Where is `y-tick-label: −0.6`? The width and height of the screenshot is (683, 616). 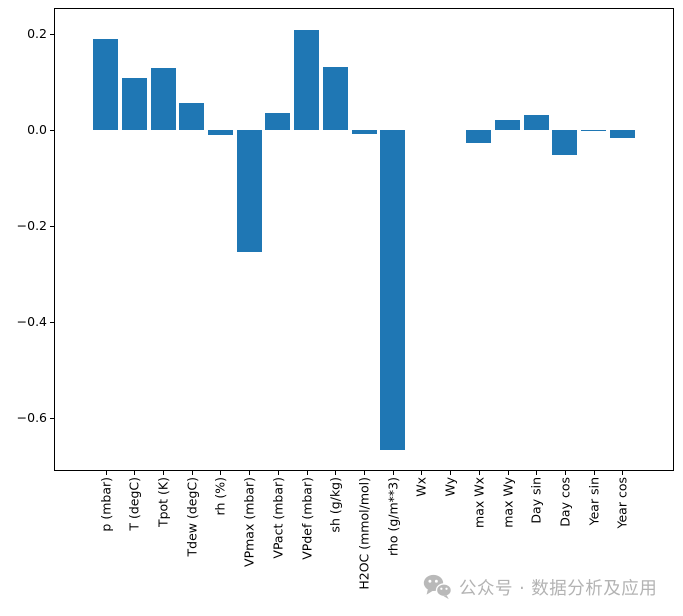 y-tick-label: −0.6 is located at coordinates (31, 418).